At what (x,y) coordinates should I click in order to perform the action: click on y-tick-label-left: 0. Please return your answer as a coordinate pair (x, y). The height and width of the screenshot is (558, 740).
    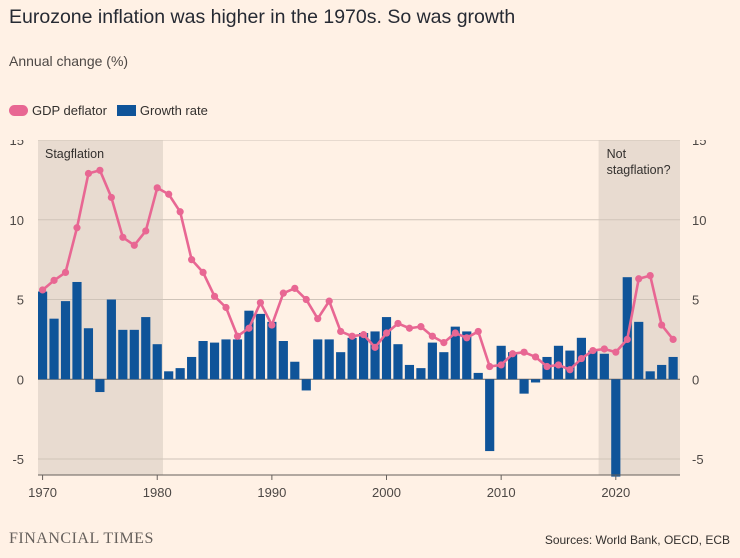
    Looking at the image, I should click on (20, 379).